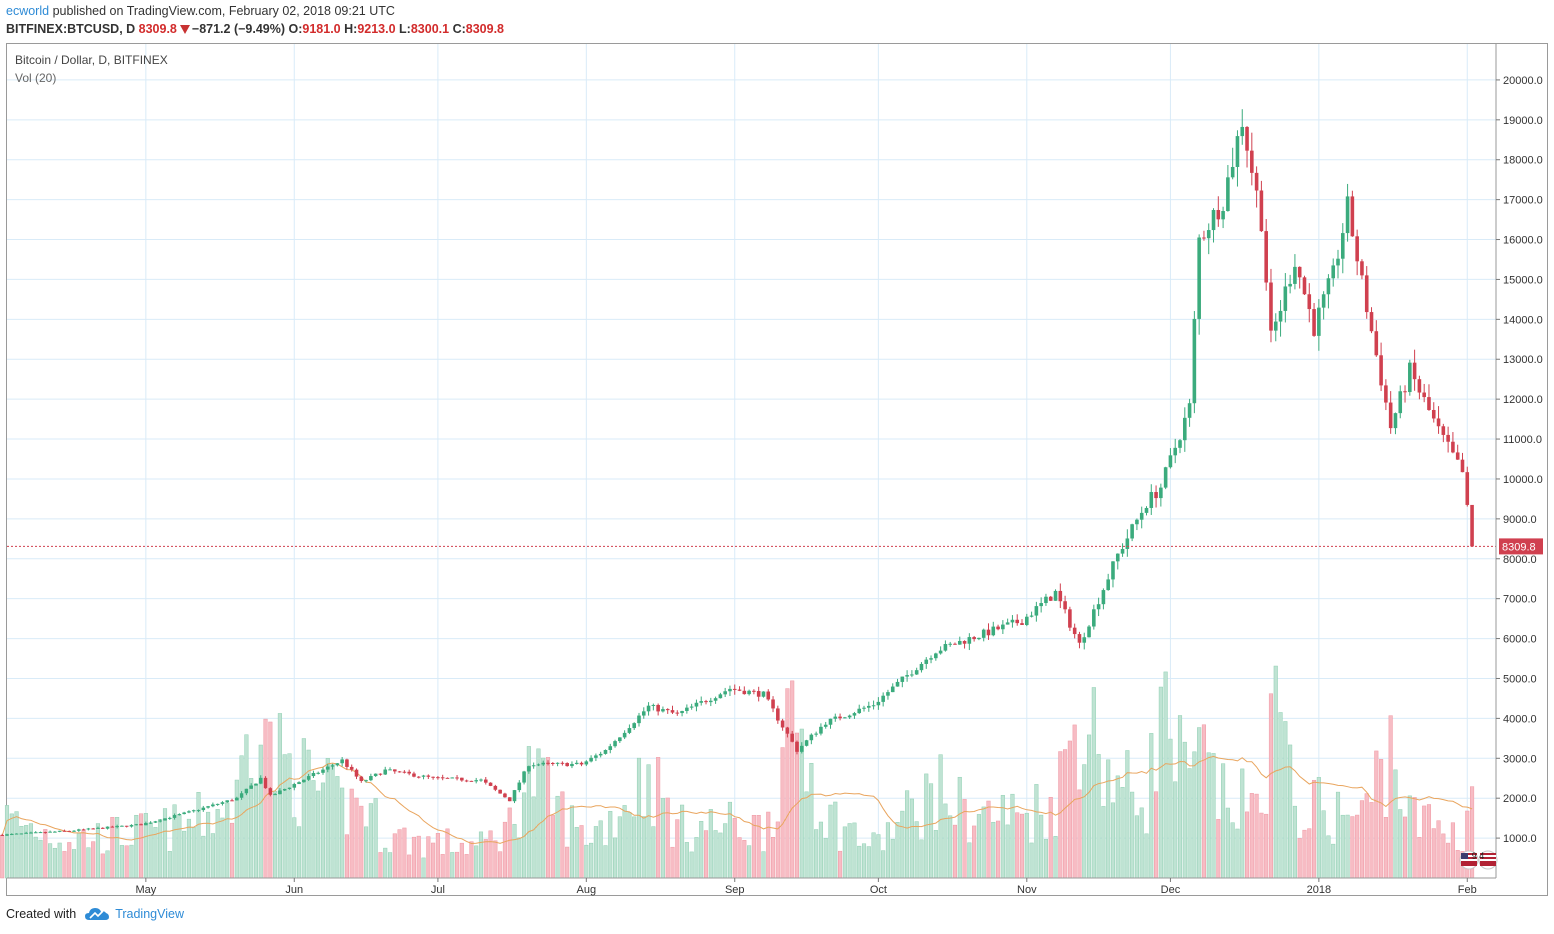 The height and width of the screenshot is (934, 1554). What do you see at coordinates (91, 60) in the screenshot?
I see `chart-symbol-title: Bitcoin / Dollar, D, BITFINEX` at bounding box center [91, 60].